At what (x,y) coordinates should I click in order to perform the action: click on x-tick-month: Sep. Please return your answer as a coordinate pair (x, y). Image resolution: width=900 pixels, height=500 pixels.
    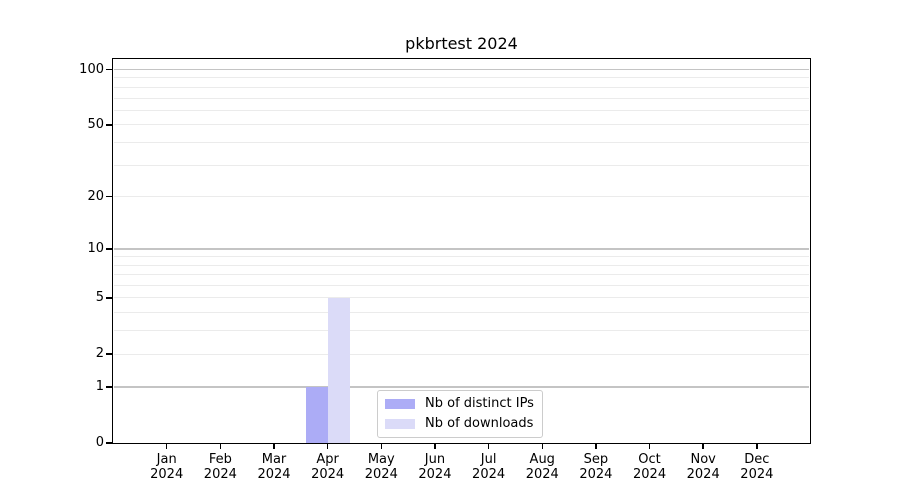
    Looking at the image, I should click on (596, 459).